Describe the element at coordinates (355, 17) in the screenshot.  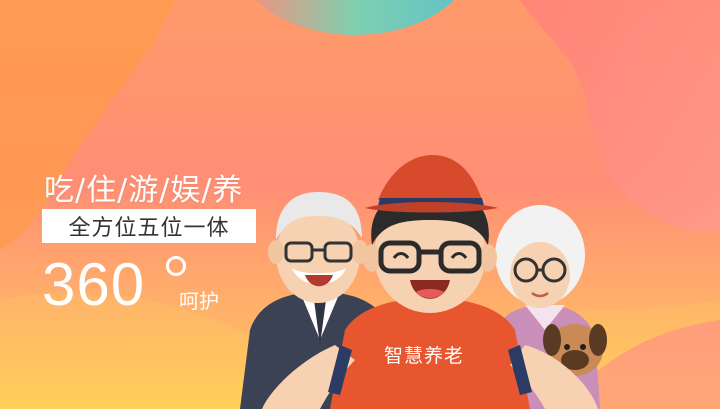
I see `top-disc-shape` at that location.